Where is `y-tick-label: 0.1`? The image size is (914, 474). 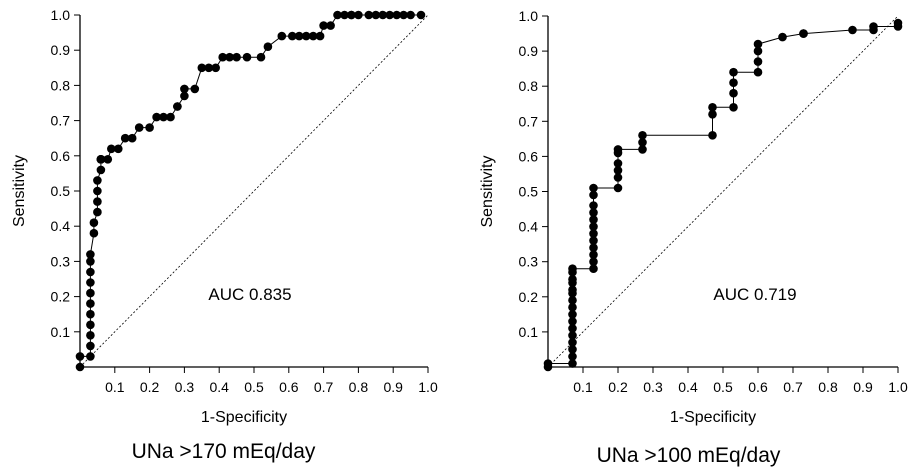
y-tick-label: 0.1 is located at coordinates (529, 332).